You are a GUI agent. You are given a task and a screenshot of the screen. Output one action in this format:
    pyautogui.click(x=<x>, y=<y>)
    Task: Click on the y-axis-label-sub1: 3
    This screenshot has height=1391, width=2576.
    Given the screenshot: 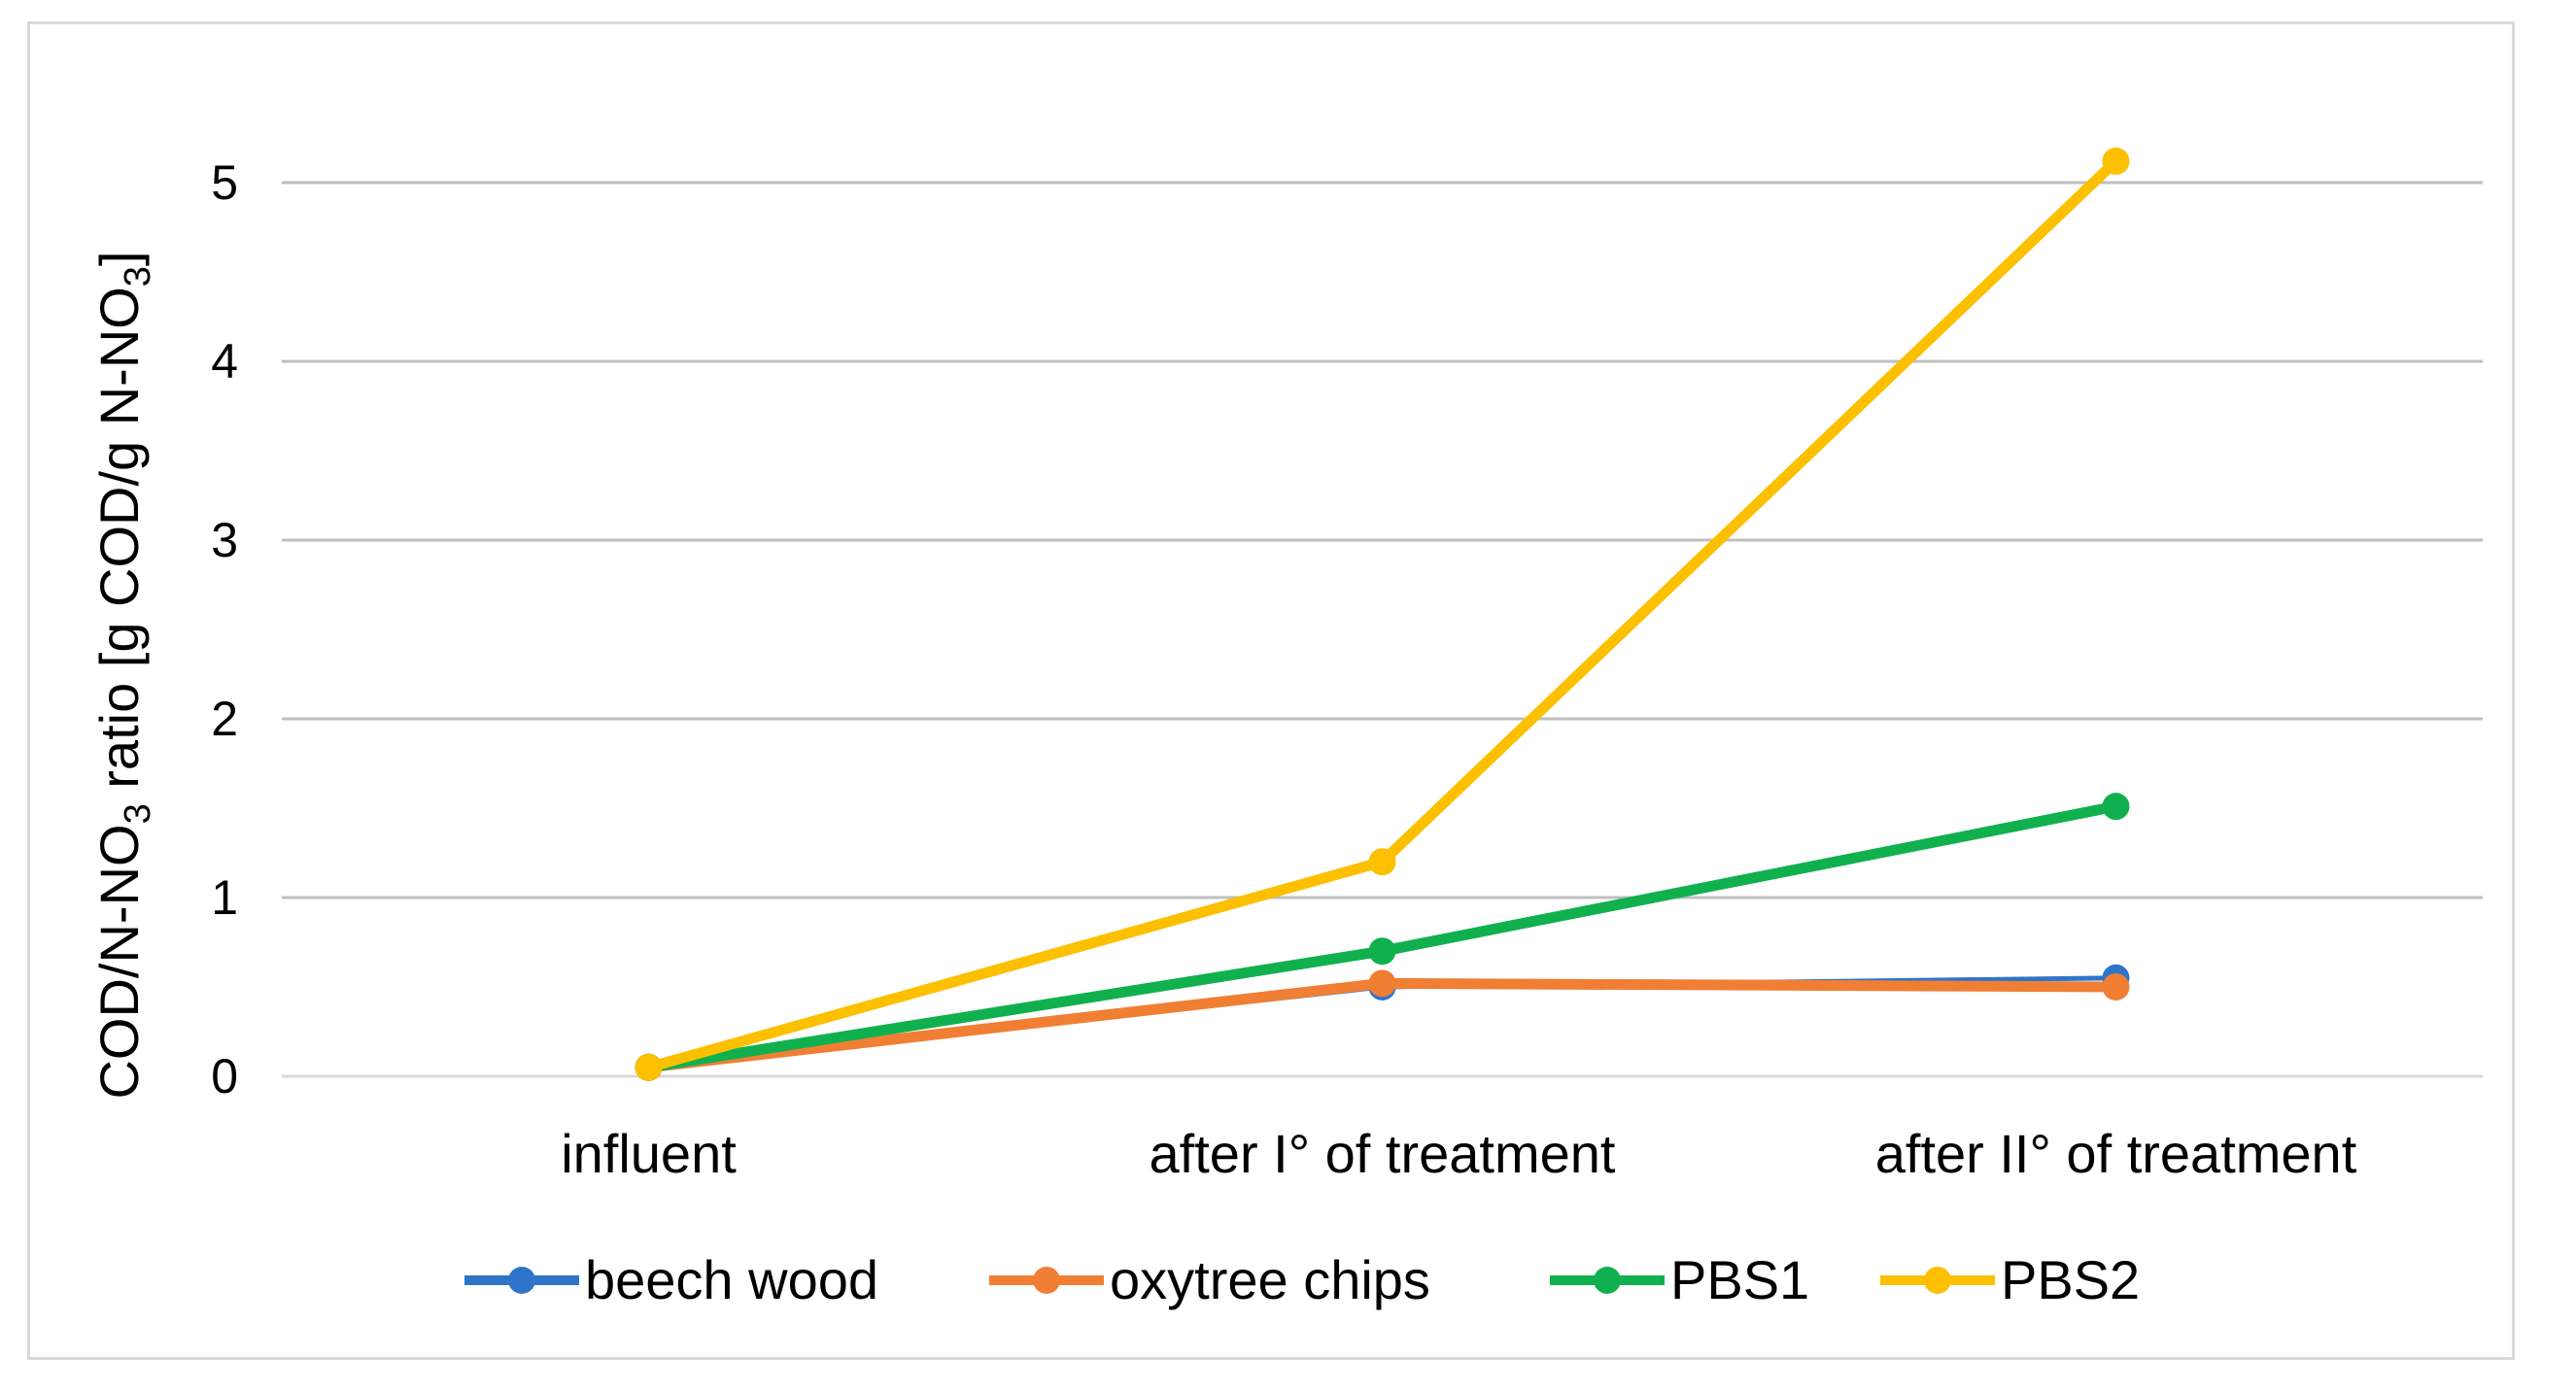 What is the action you would take?
    pyautogui.click(x=138, y=813)
    